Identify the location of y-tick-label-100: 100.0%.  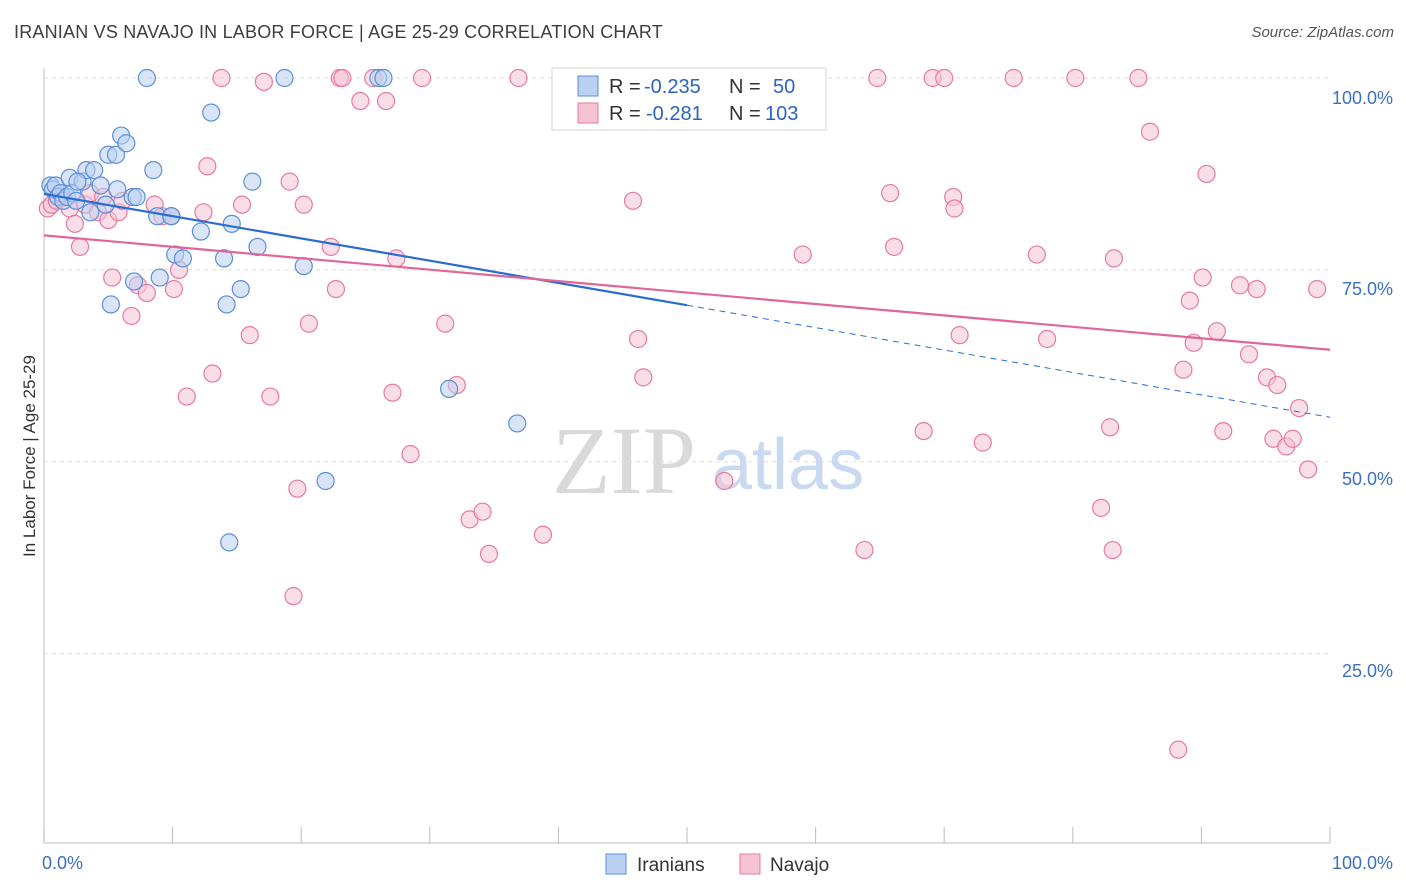
(1362, 98).